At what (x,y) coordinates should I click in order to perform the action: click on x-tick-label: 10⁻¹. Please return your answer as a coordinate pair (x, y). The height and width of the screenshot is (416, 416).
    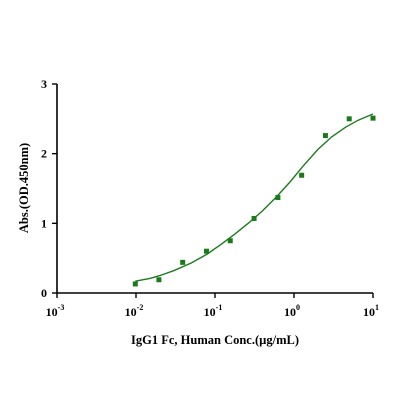
    Looking at the image, I should click on (213, 311).